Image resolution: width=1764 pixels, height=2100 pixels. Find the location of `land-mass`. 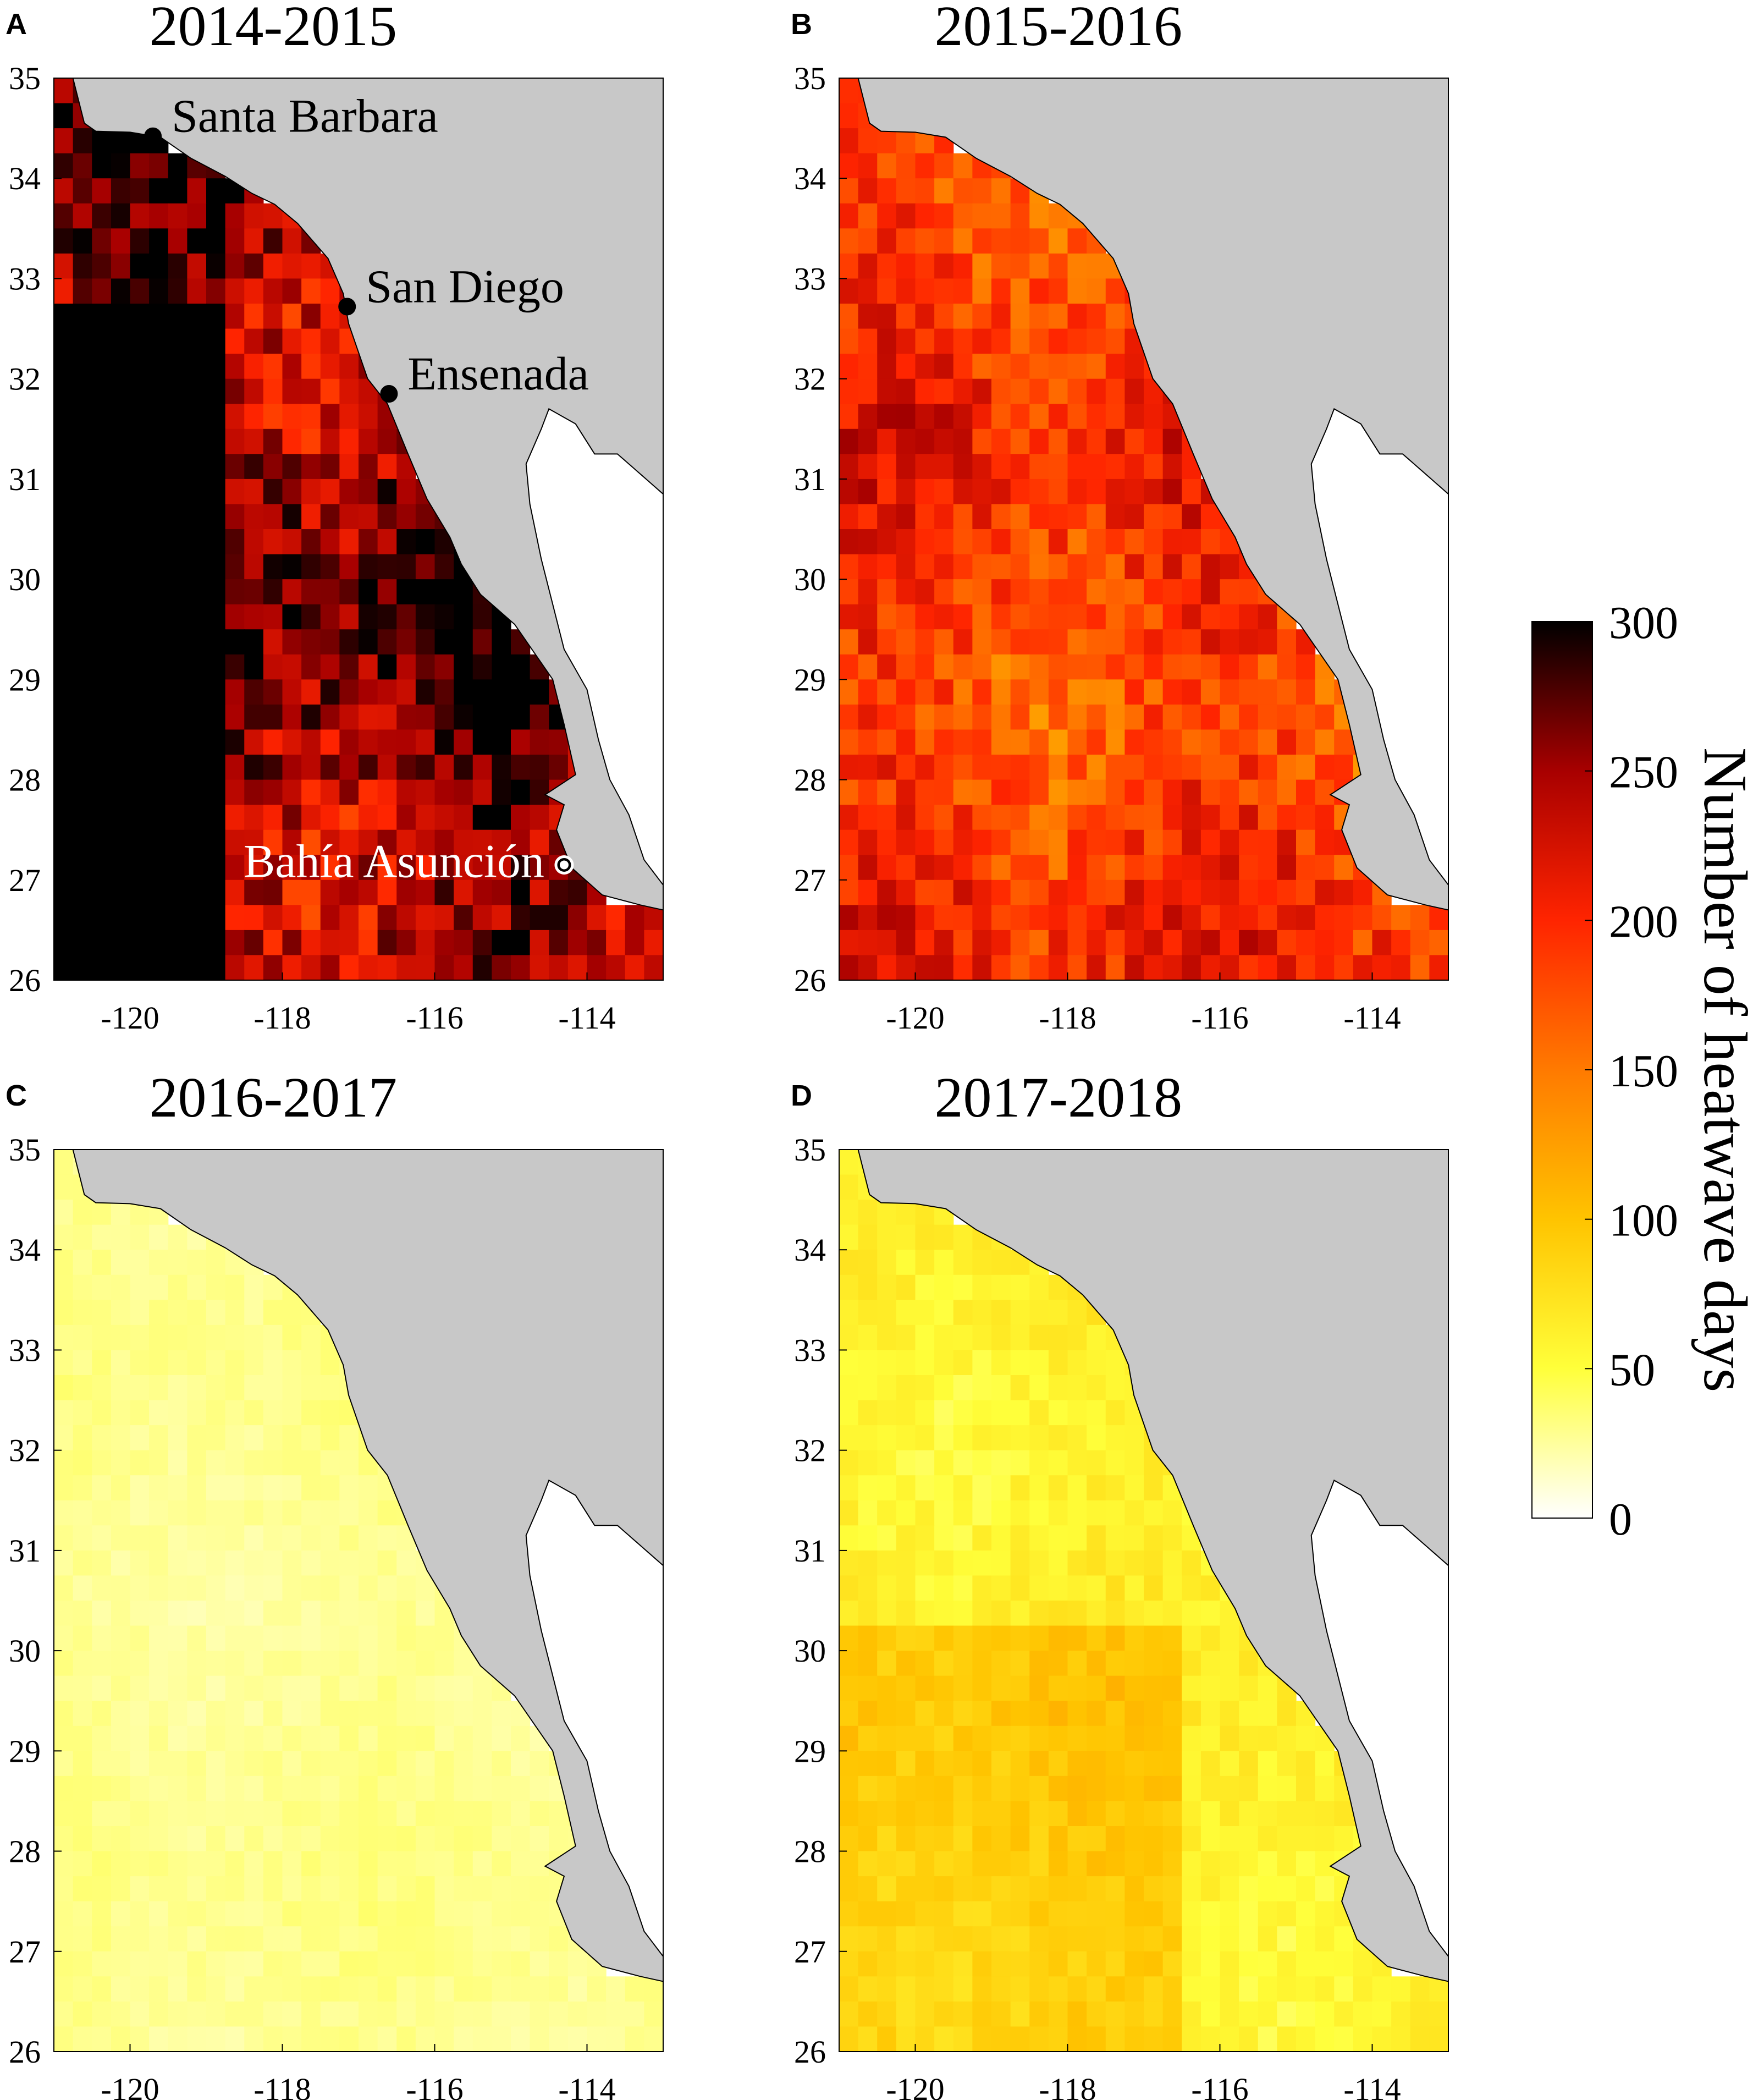

land-mass is located at coordinates (368, 529).